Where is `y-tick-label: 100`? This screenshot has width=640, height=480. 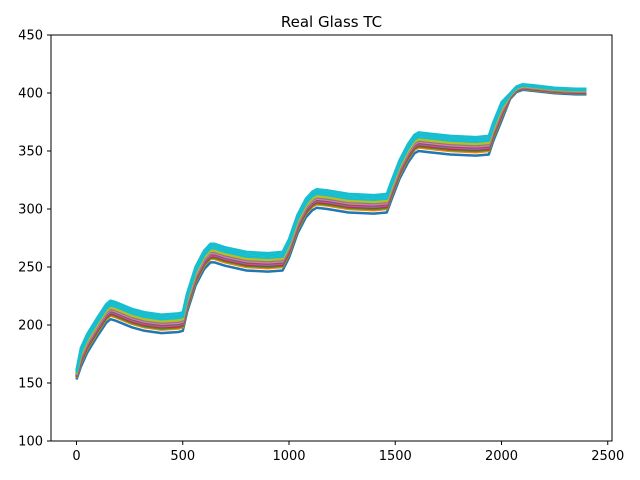
y-tick-label: 100 is located at coordinates (30, 442).